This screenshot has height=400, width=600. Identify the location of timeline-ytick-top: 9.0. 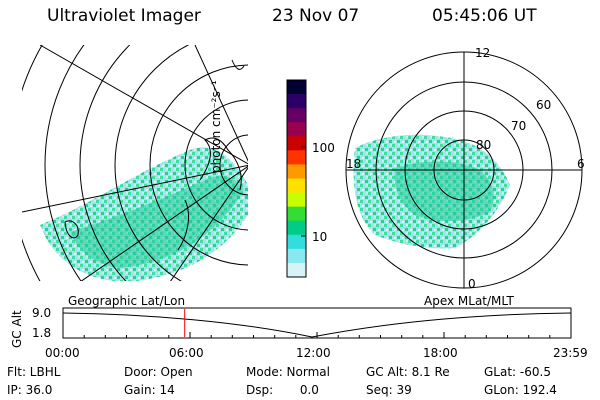
(42, 313).